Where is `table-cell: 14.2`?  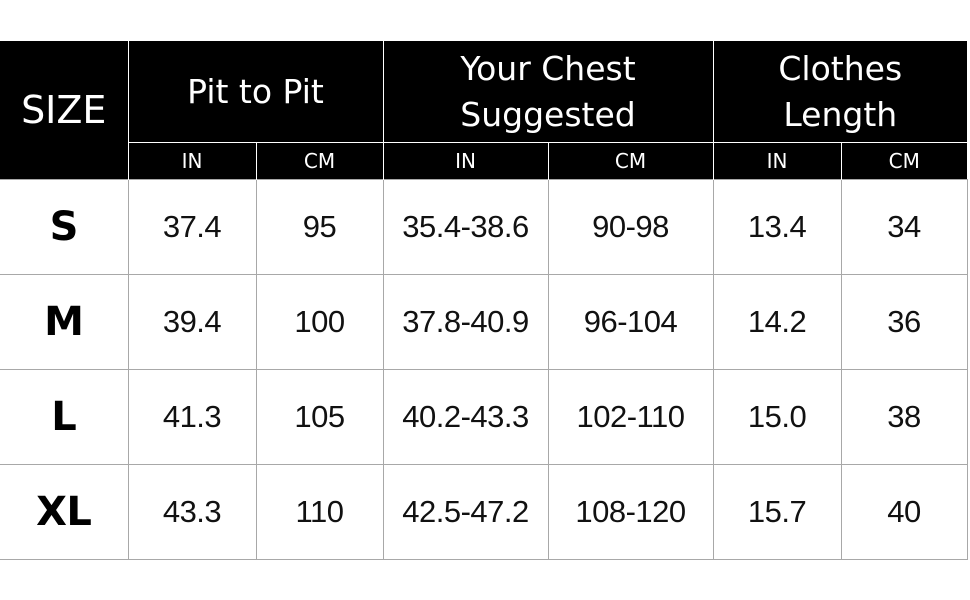 table-cell: 14.2 is located at coordinates (777, 322).